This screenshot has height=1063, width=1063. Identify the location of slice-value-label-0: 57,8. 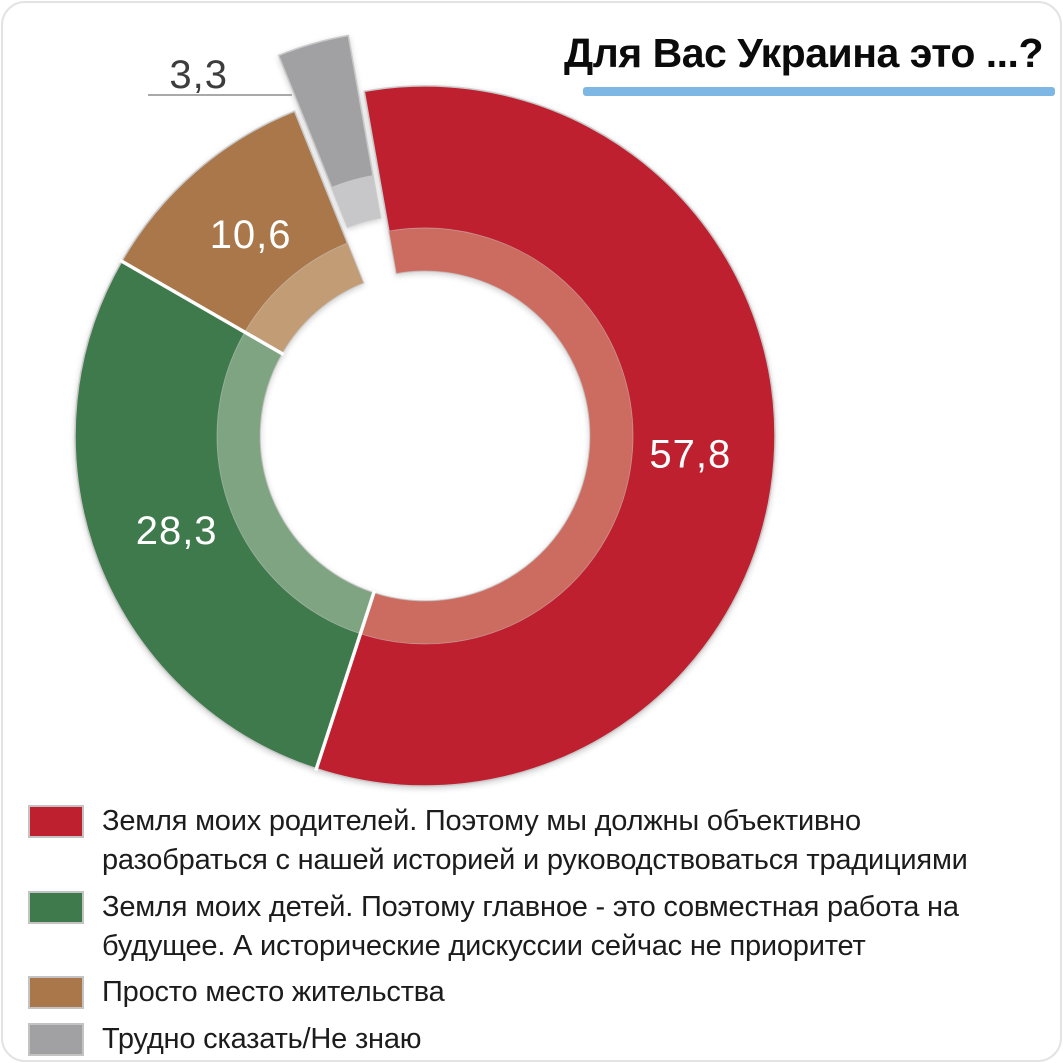
(690, 455).